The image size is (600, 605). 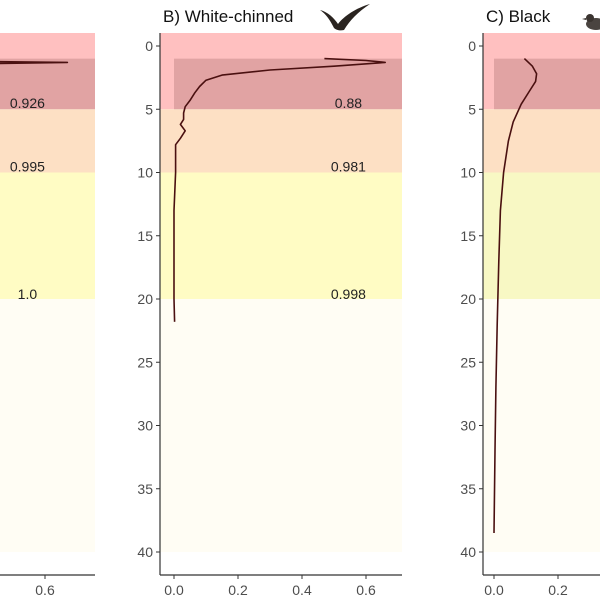 I want to click on duck-head, so click(x=590, y=18).